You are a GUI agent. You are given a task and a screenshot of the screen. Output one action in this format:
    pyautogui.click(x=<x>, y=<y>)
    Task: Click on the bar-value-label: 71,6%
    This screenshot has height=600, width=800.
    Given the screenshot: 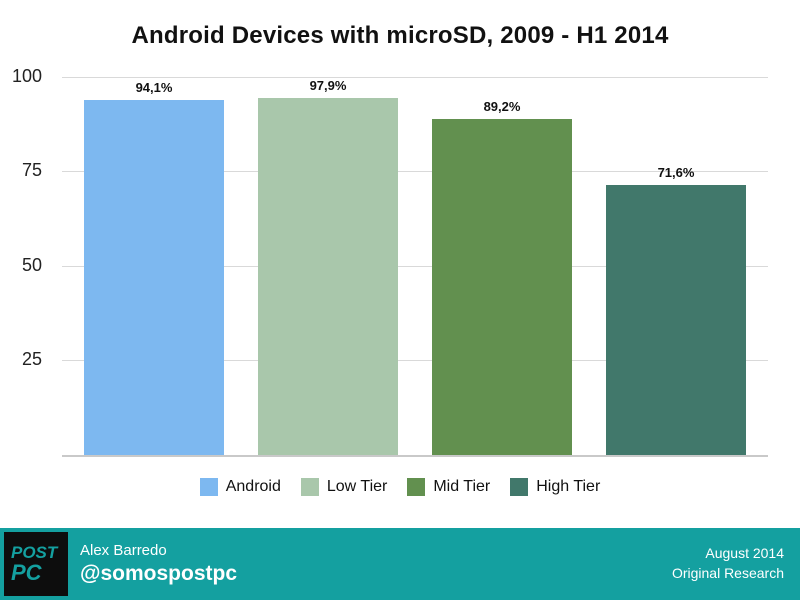 What is the action you would take?
    pyautogui.click(x=676, y=173)
    